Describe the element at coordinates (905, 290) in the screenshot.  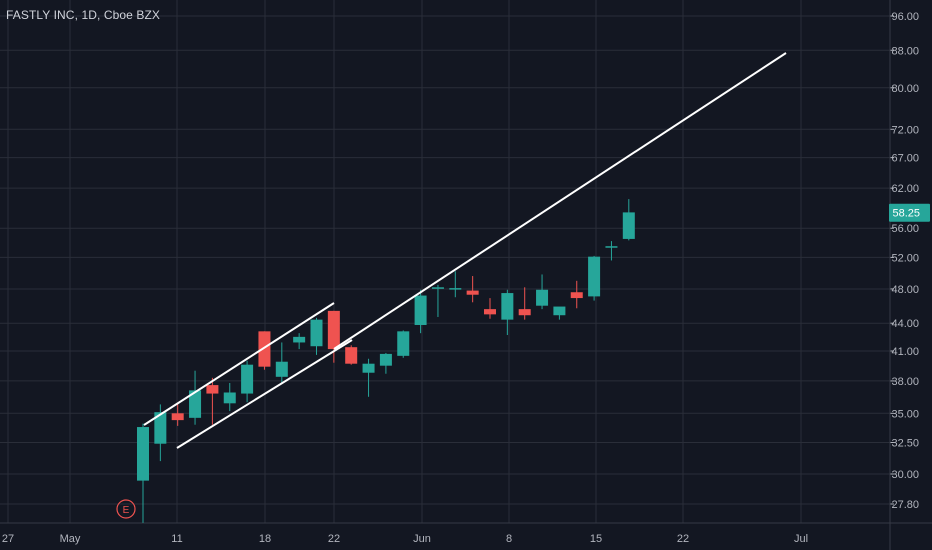
I see `y-tick-label: 48.00` at that location.